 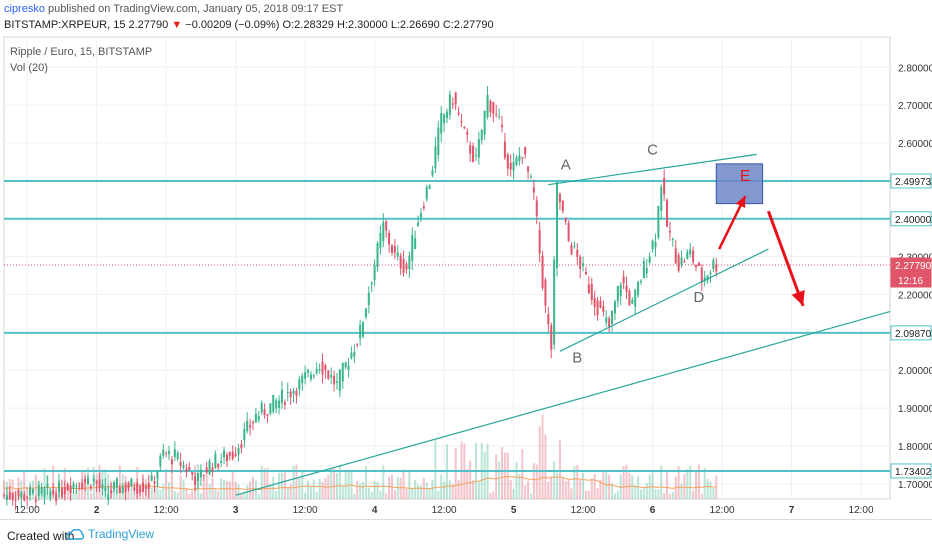 I want to click on x-tick-label: 2, so click(x=97, y=510).